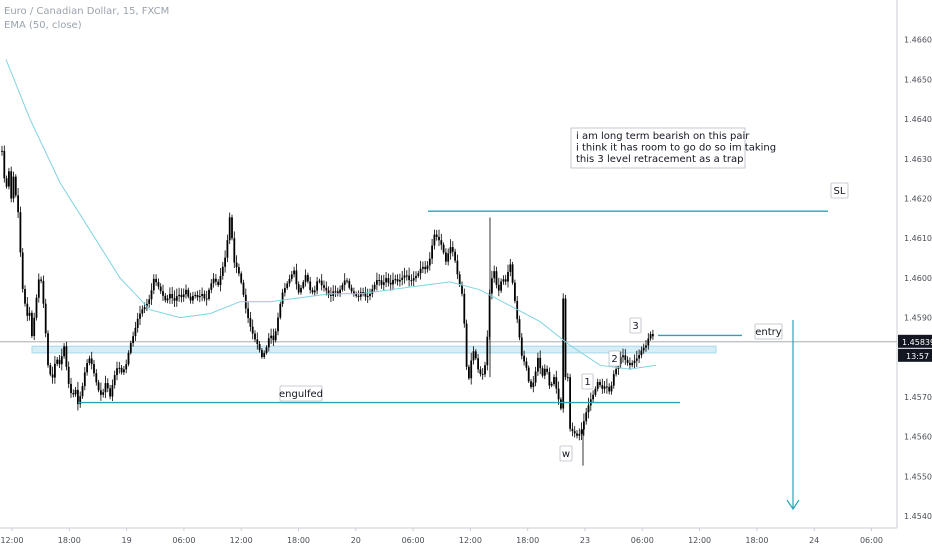 The image size is (932, 550). What do you see at coordinates (587, 381) in the screenshot?
I see `wave-1-label: 1` at bounding box center [587, 381].